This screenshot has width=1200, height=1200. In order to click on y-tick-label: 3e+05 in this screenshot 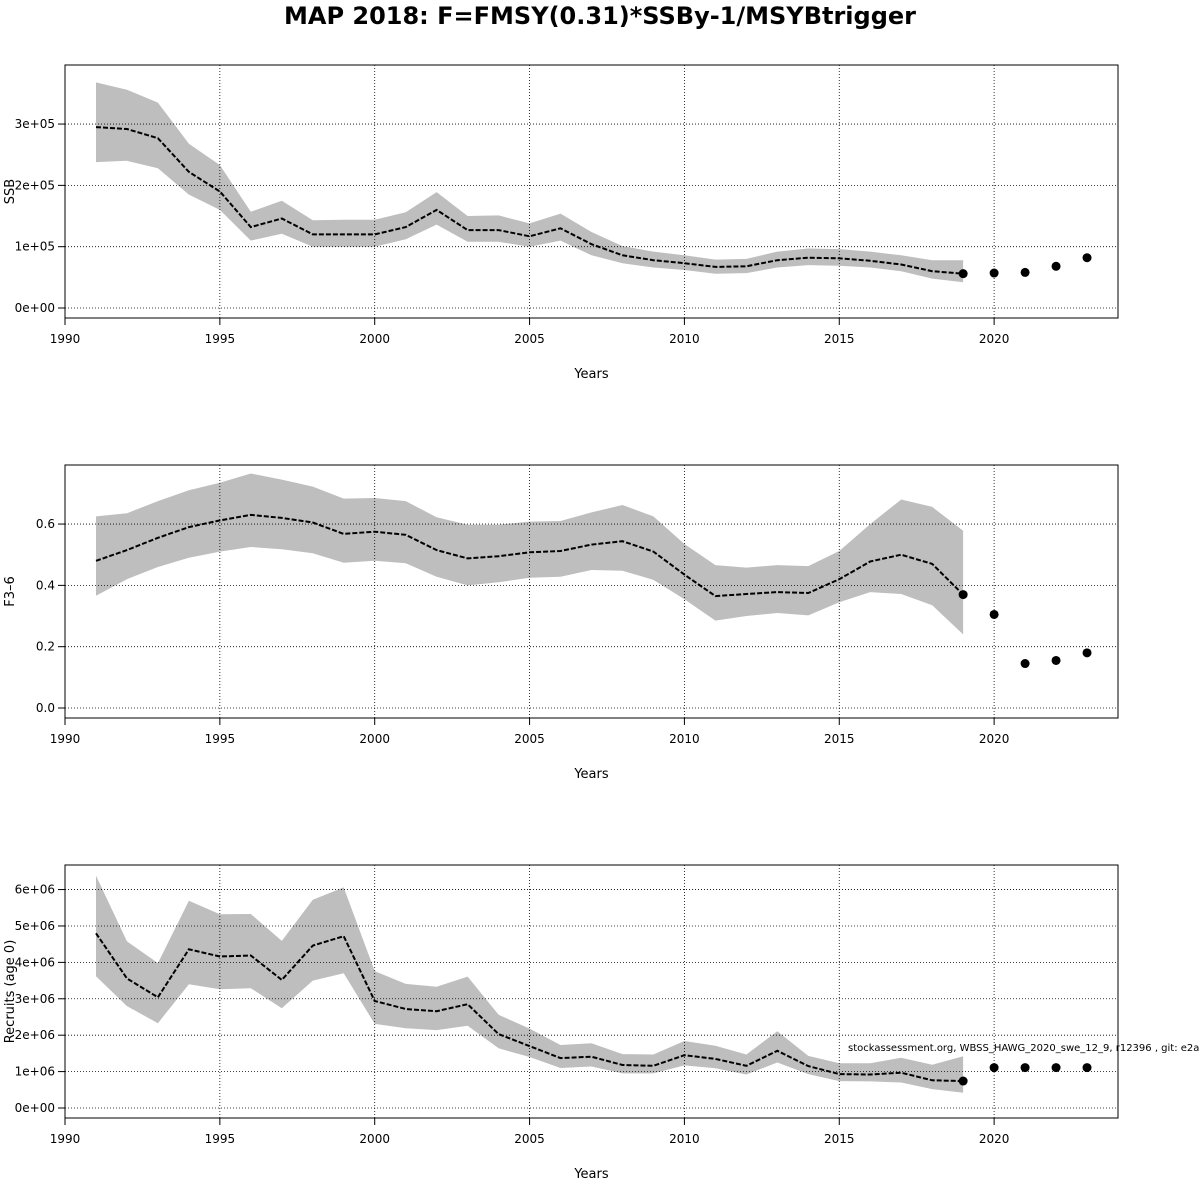, I will do `click(35, 124)`.